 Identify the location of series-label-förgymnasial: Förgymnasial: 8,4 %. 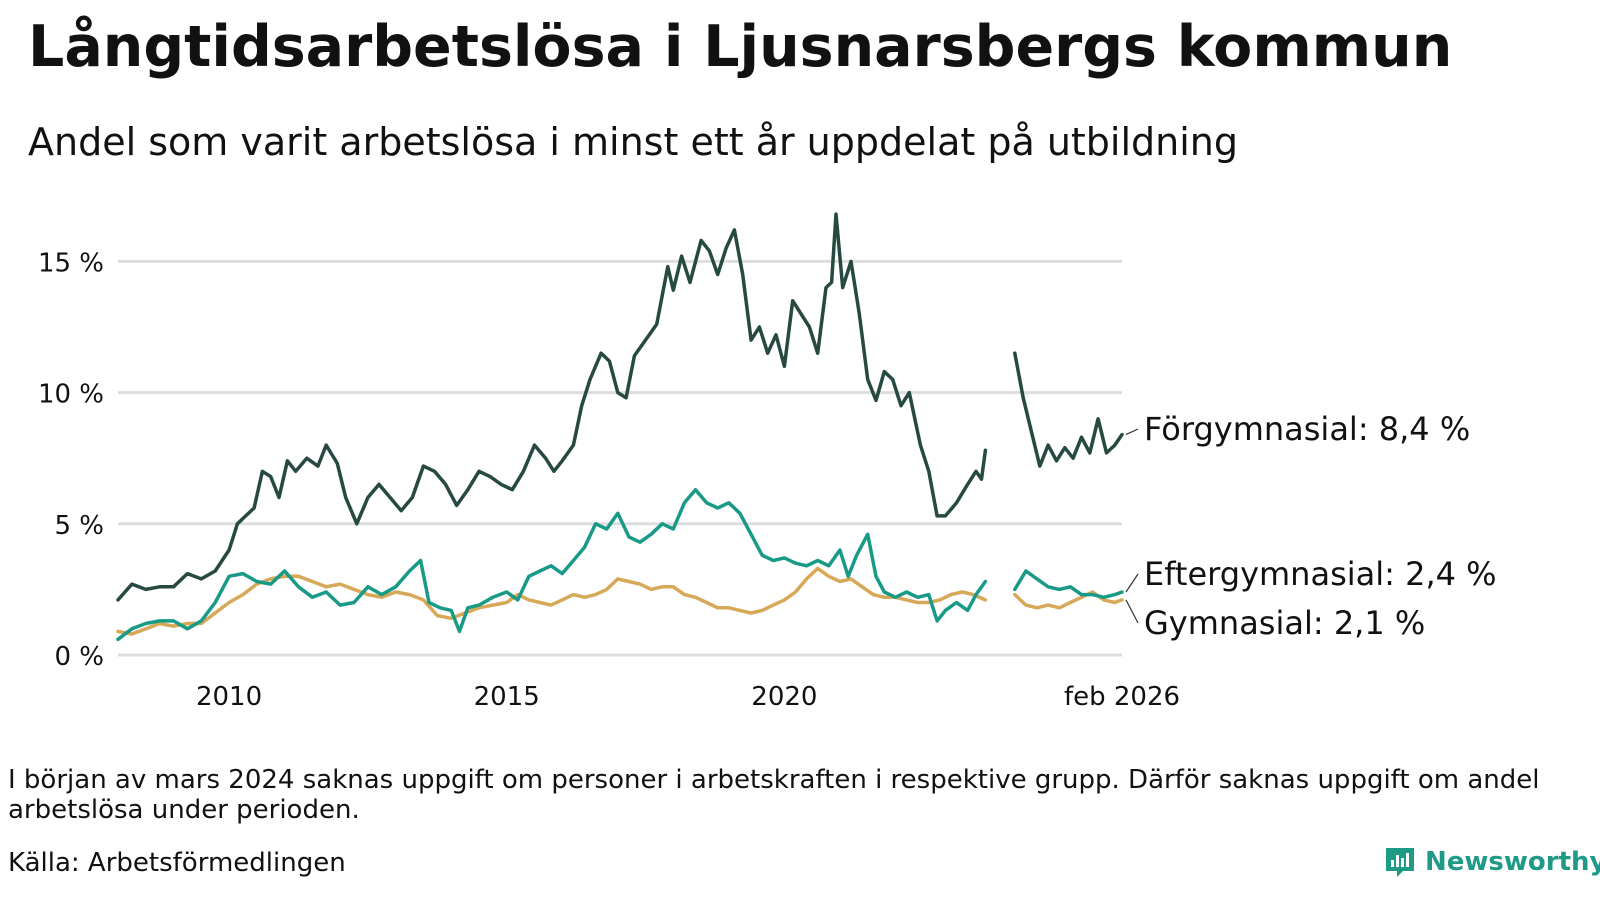
(1307, 429).